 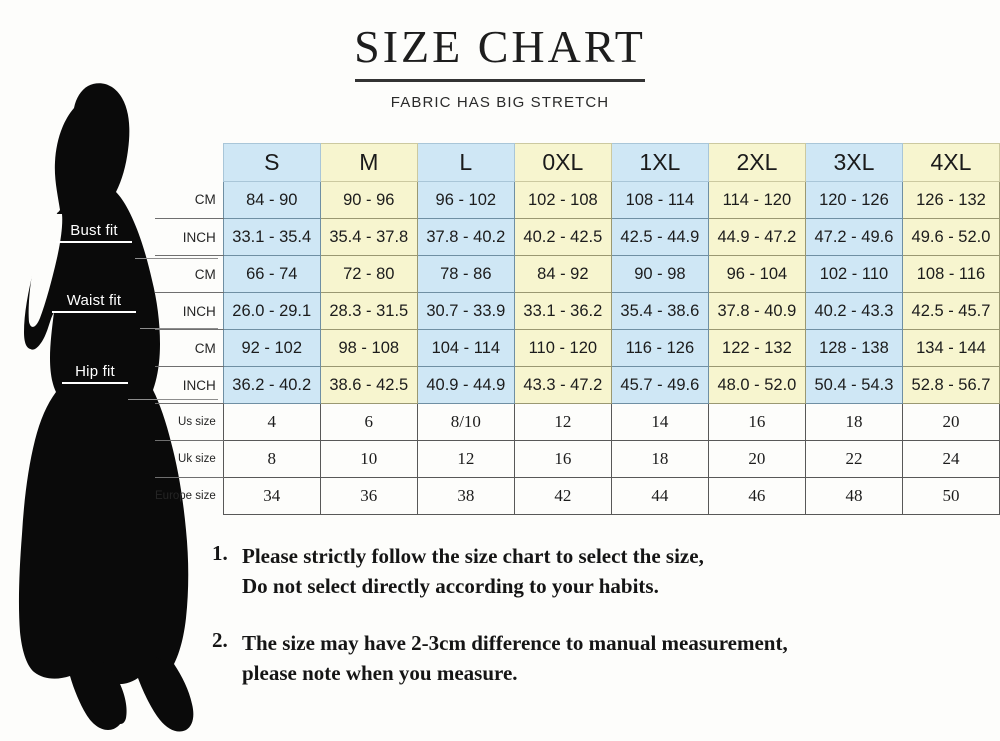 What do you see at coordinates (368, 459) in the screenshot?
I see `cell-uk-m: 10` at bounding box center [368, 459].